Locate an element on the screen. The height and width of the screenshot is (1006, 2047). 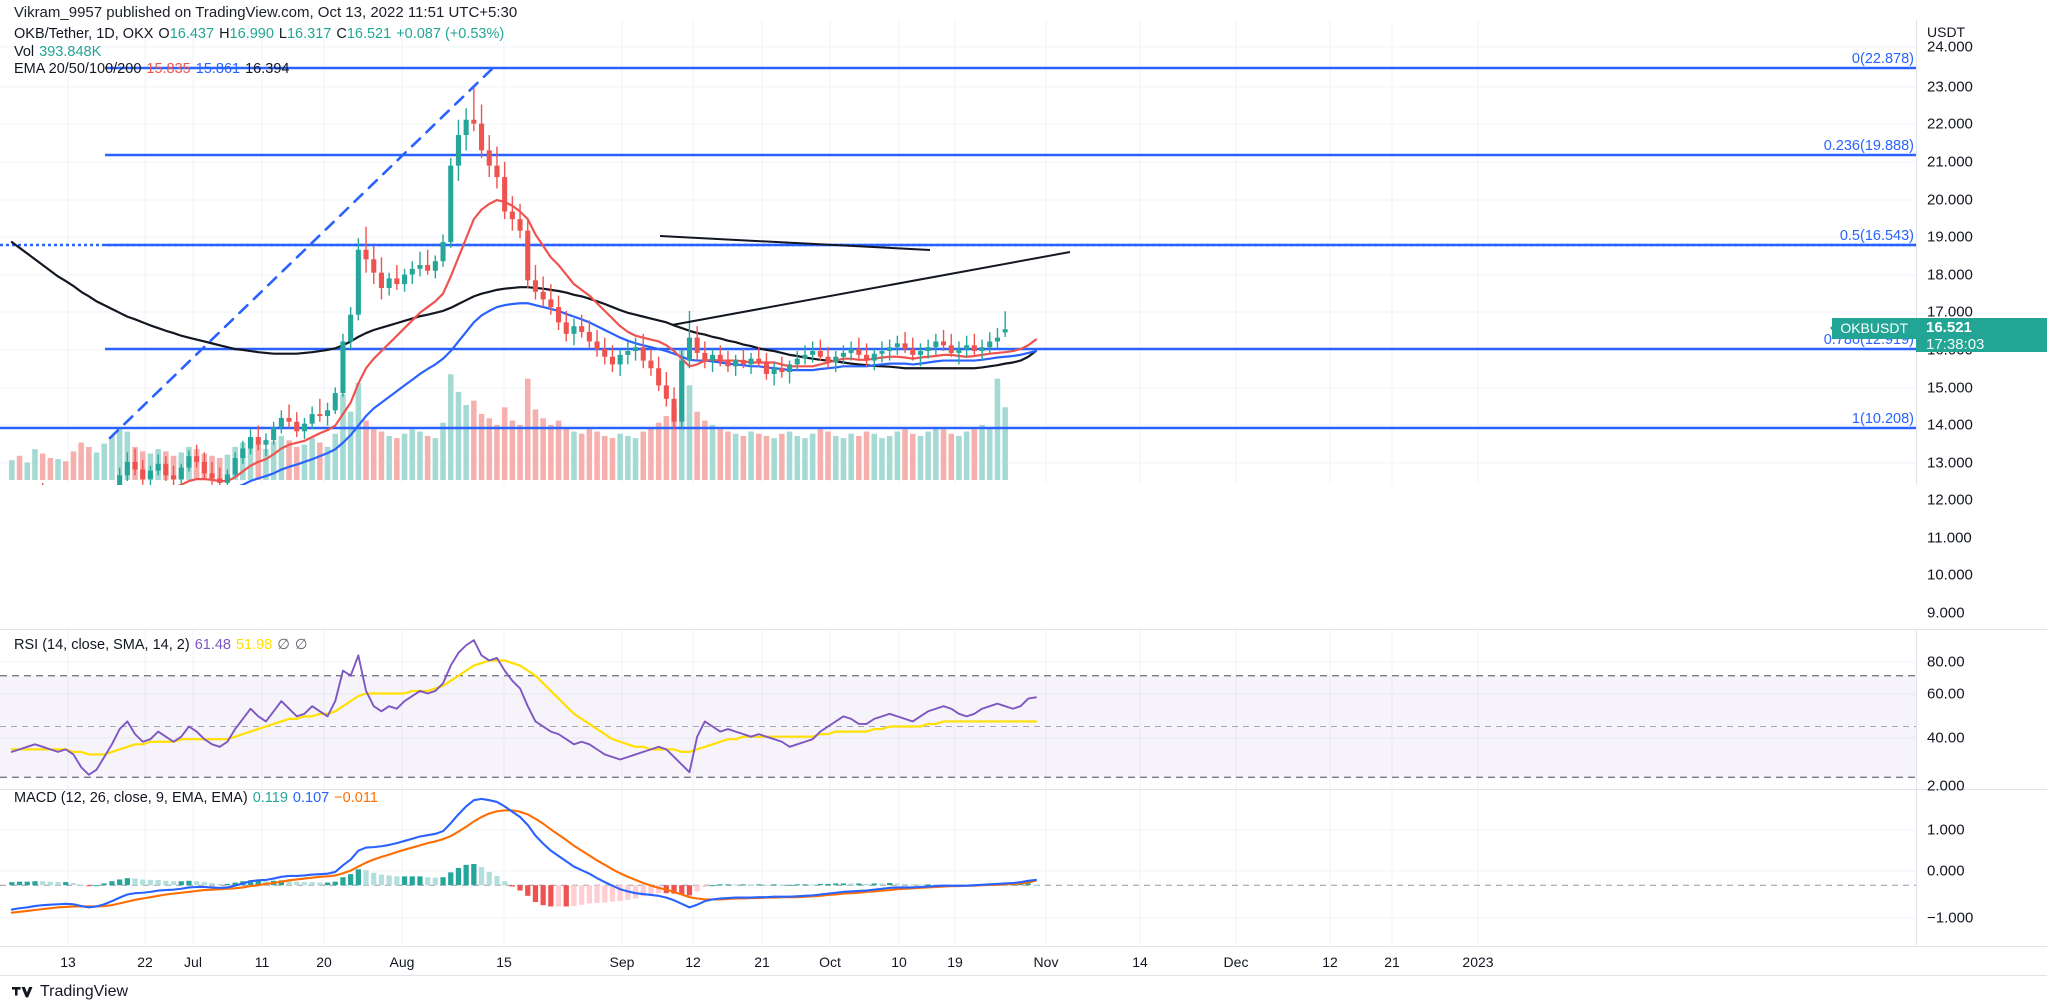
price-axis-tick: 24.000 is located at coordinates (1950, 47).